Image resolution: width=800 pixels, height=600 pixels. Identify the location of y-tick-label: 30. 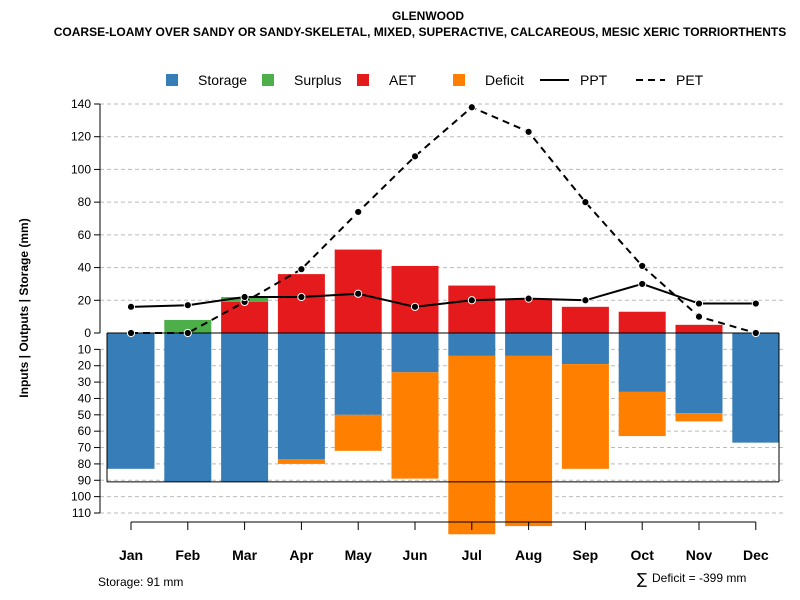
(85, 382).